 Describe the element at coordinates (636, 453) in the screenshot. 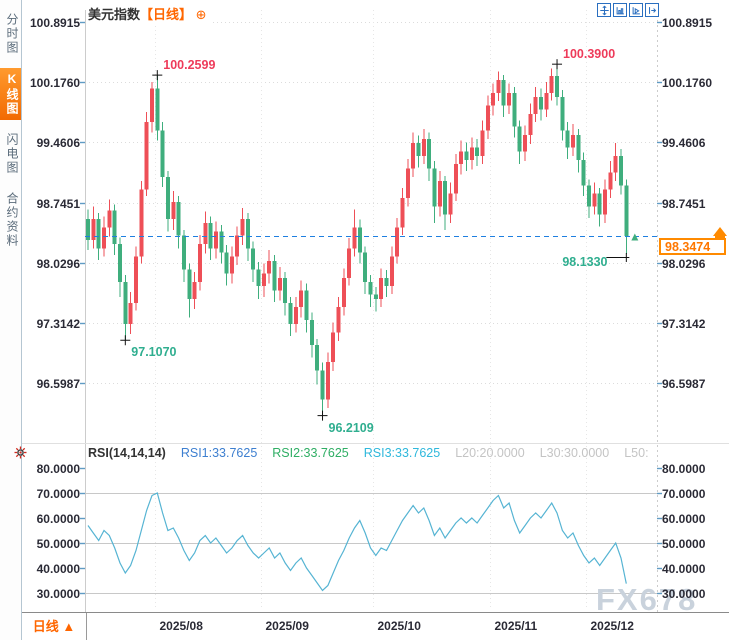

I see `rsi-legend-item-5: L50:` at that location.